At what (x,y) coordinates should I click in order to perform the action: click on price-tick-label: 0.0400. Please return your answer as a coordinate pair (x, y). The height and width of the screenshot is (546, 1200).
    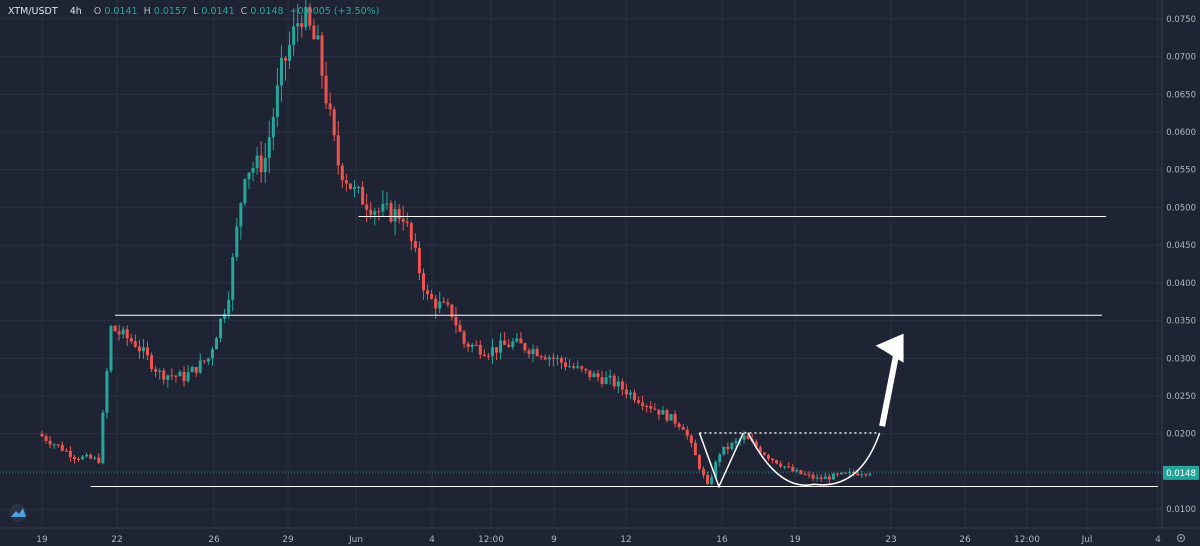
    Looking at the image, I should click on (1181, 284).